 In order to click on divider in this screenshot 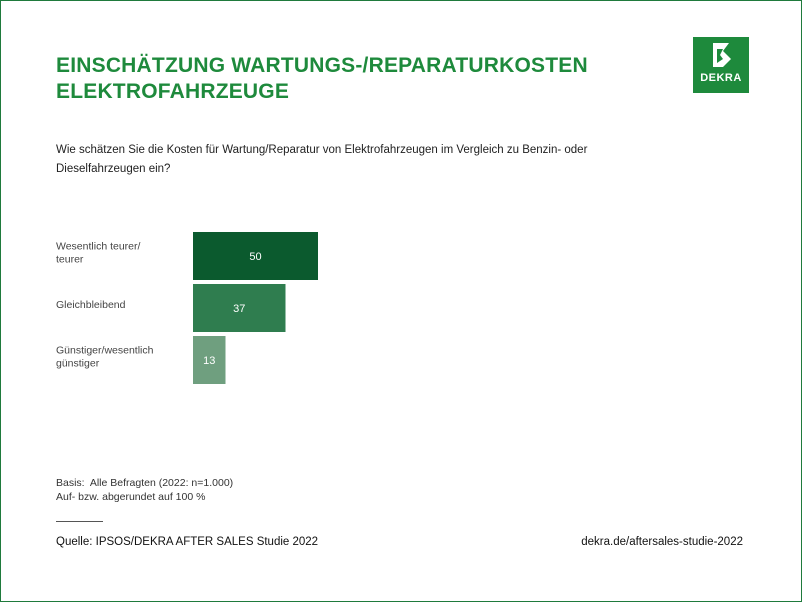, I will do `click(79, 521)`.